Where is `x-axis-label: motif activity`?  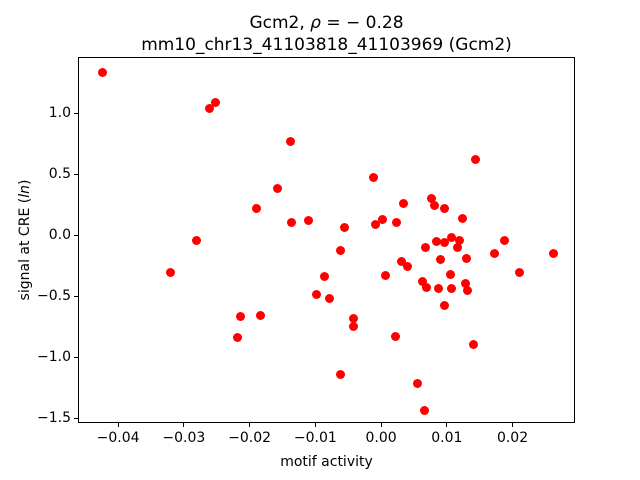 x-axis-label: motif activity is located at coordinates (326, 462).